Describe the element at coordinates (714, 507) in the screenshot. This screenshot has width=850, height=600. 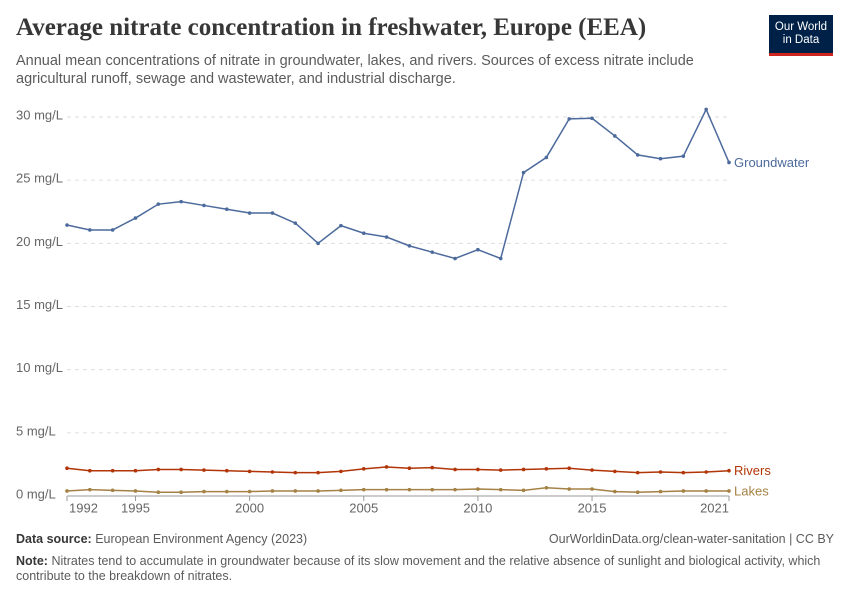
I see `x-tick-label: 2021` at that location.